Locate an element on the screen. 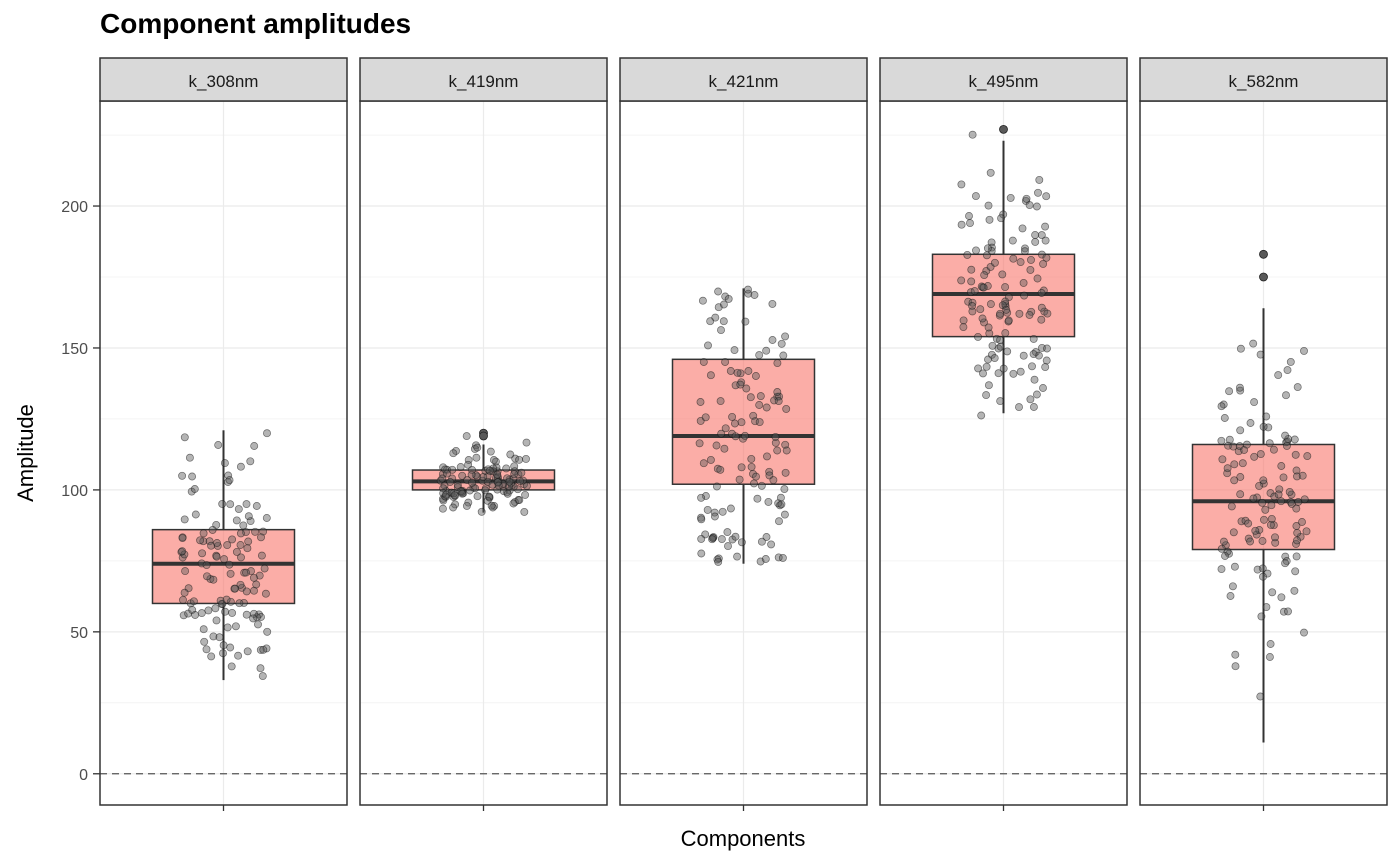 This screenshot has width=1400, height=865. y-tick-label: 100 is located at coordinates (74, 491).